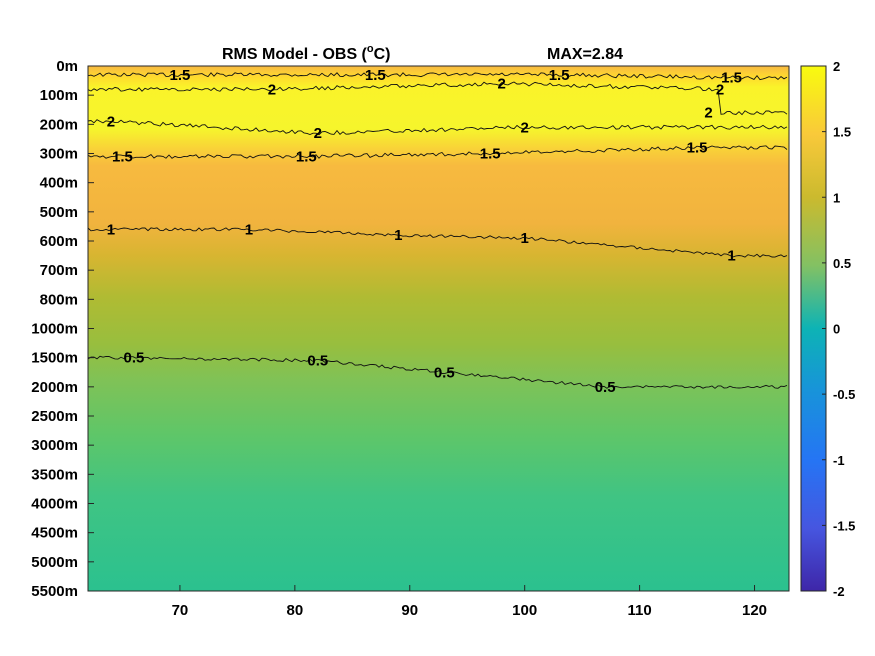 The image size is (875, 656). Describe the element at coordinates (54, 474) in the screenshot. I see `y-tick-label: 3500m` at that location.